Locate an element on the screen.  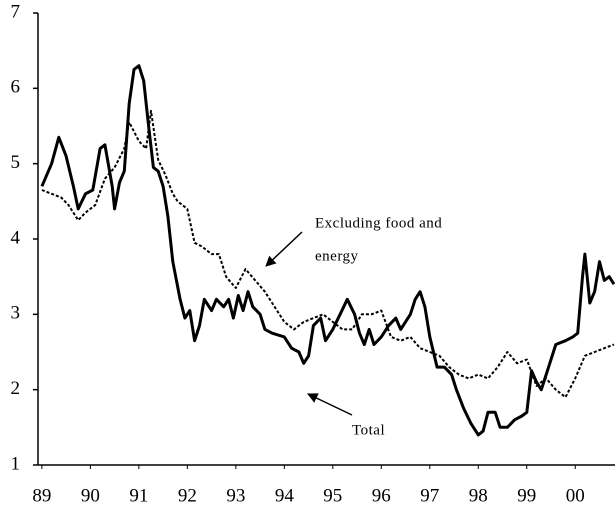
y-tick-label: 2 is located at coordinates (16, 388).